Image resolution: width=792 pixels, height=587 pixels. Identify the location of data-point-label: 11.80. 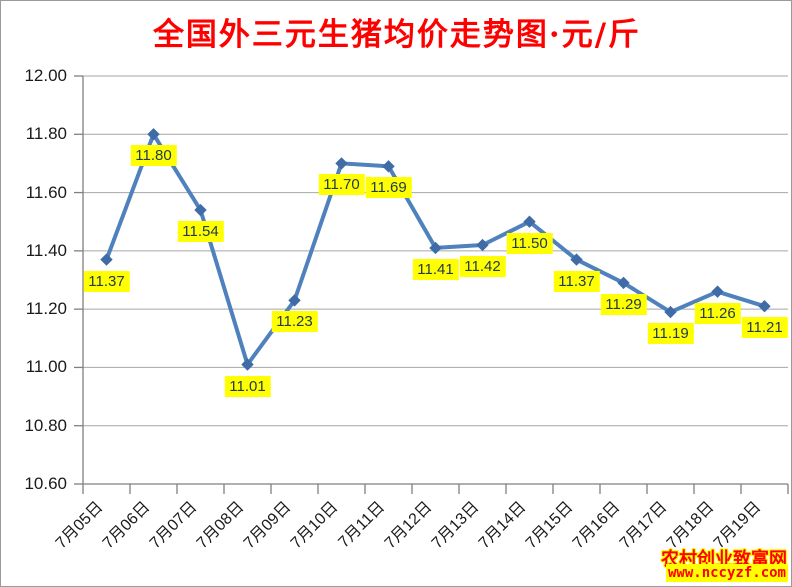
(153, 156).